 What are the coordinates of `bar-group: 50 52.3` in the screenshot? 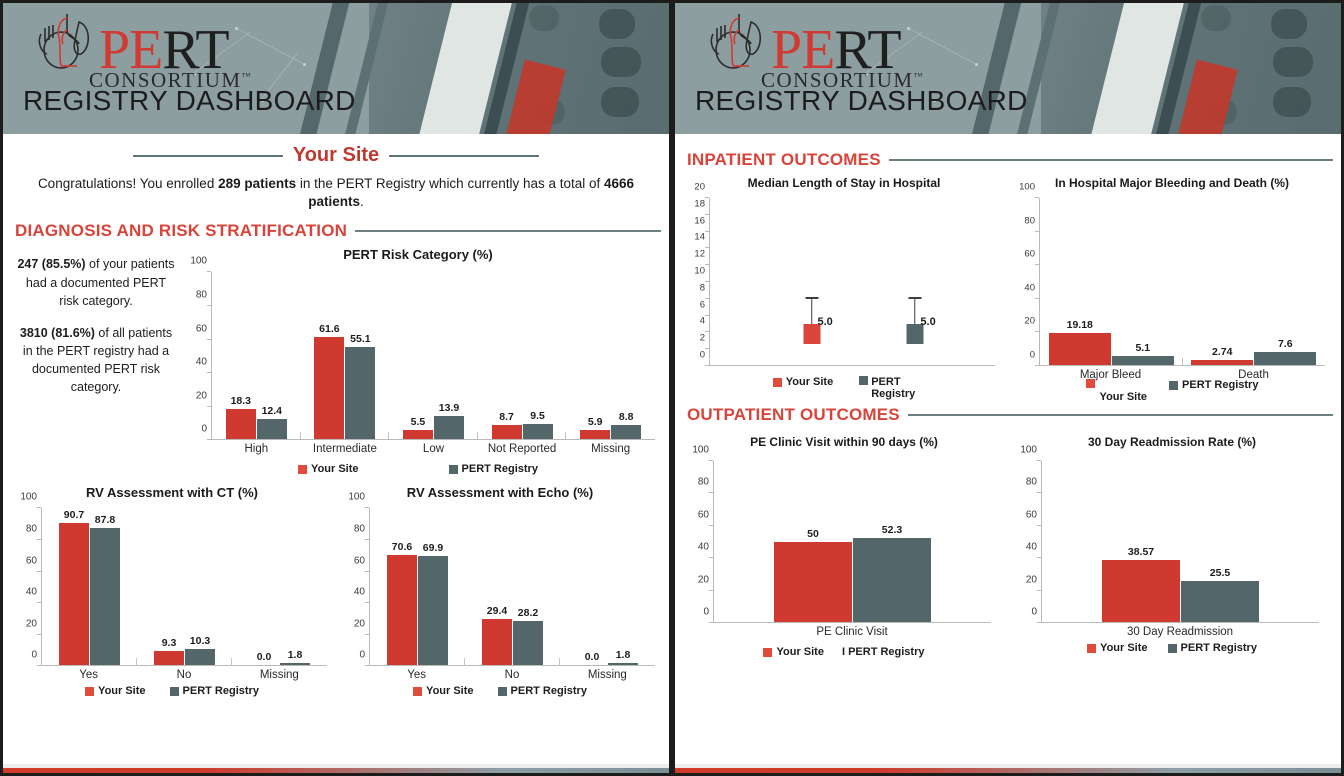 It's located at (852, 541).